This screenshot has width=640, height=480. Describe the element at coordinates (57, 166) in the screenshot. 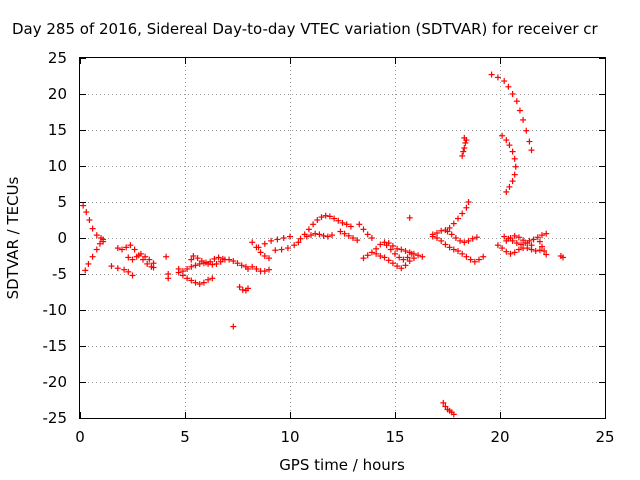

I see `y-tick-label: 10` at that location.